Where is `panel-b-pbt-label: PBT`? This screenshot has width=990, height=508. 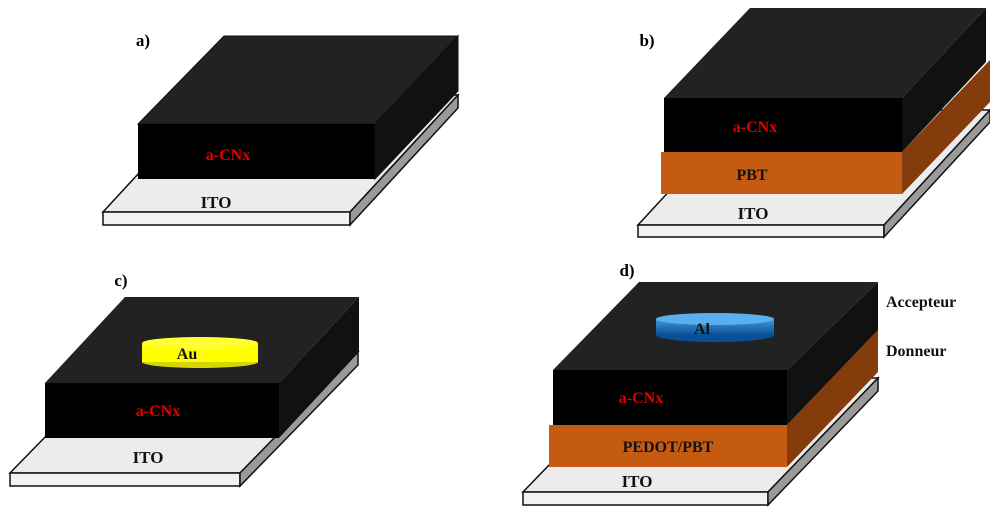 panel-b-pbt-label: PBT is located at coordinates (751, 175).